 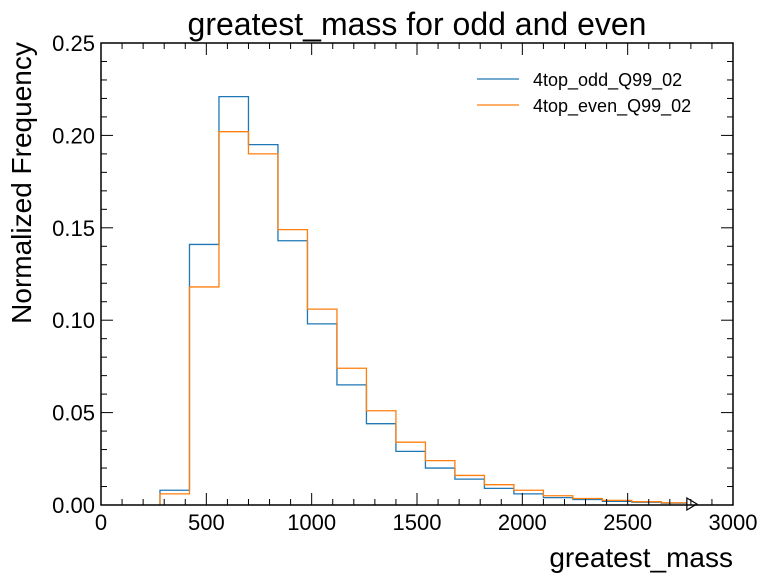 What do you see at coordinates (311, 522) in the screenshot?
I see `x-tick-label: 1000` at bounding box center [311, 522].